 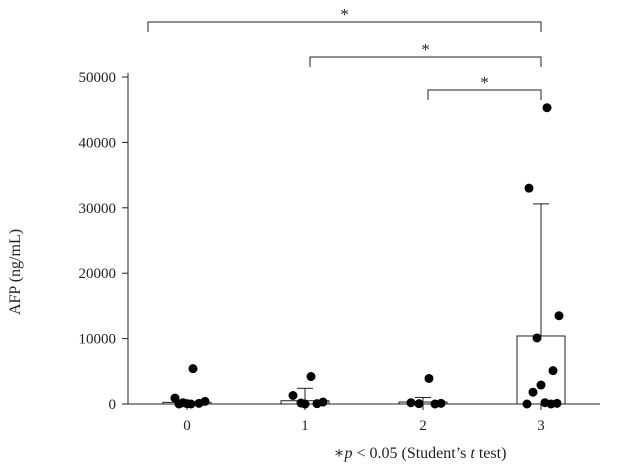 I want to click on footnote-end: test), so click(x=491, y=453).